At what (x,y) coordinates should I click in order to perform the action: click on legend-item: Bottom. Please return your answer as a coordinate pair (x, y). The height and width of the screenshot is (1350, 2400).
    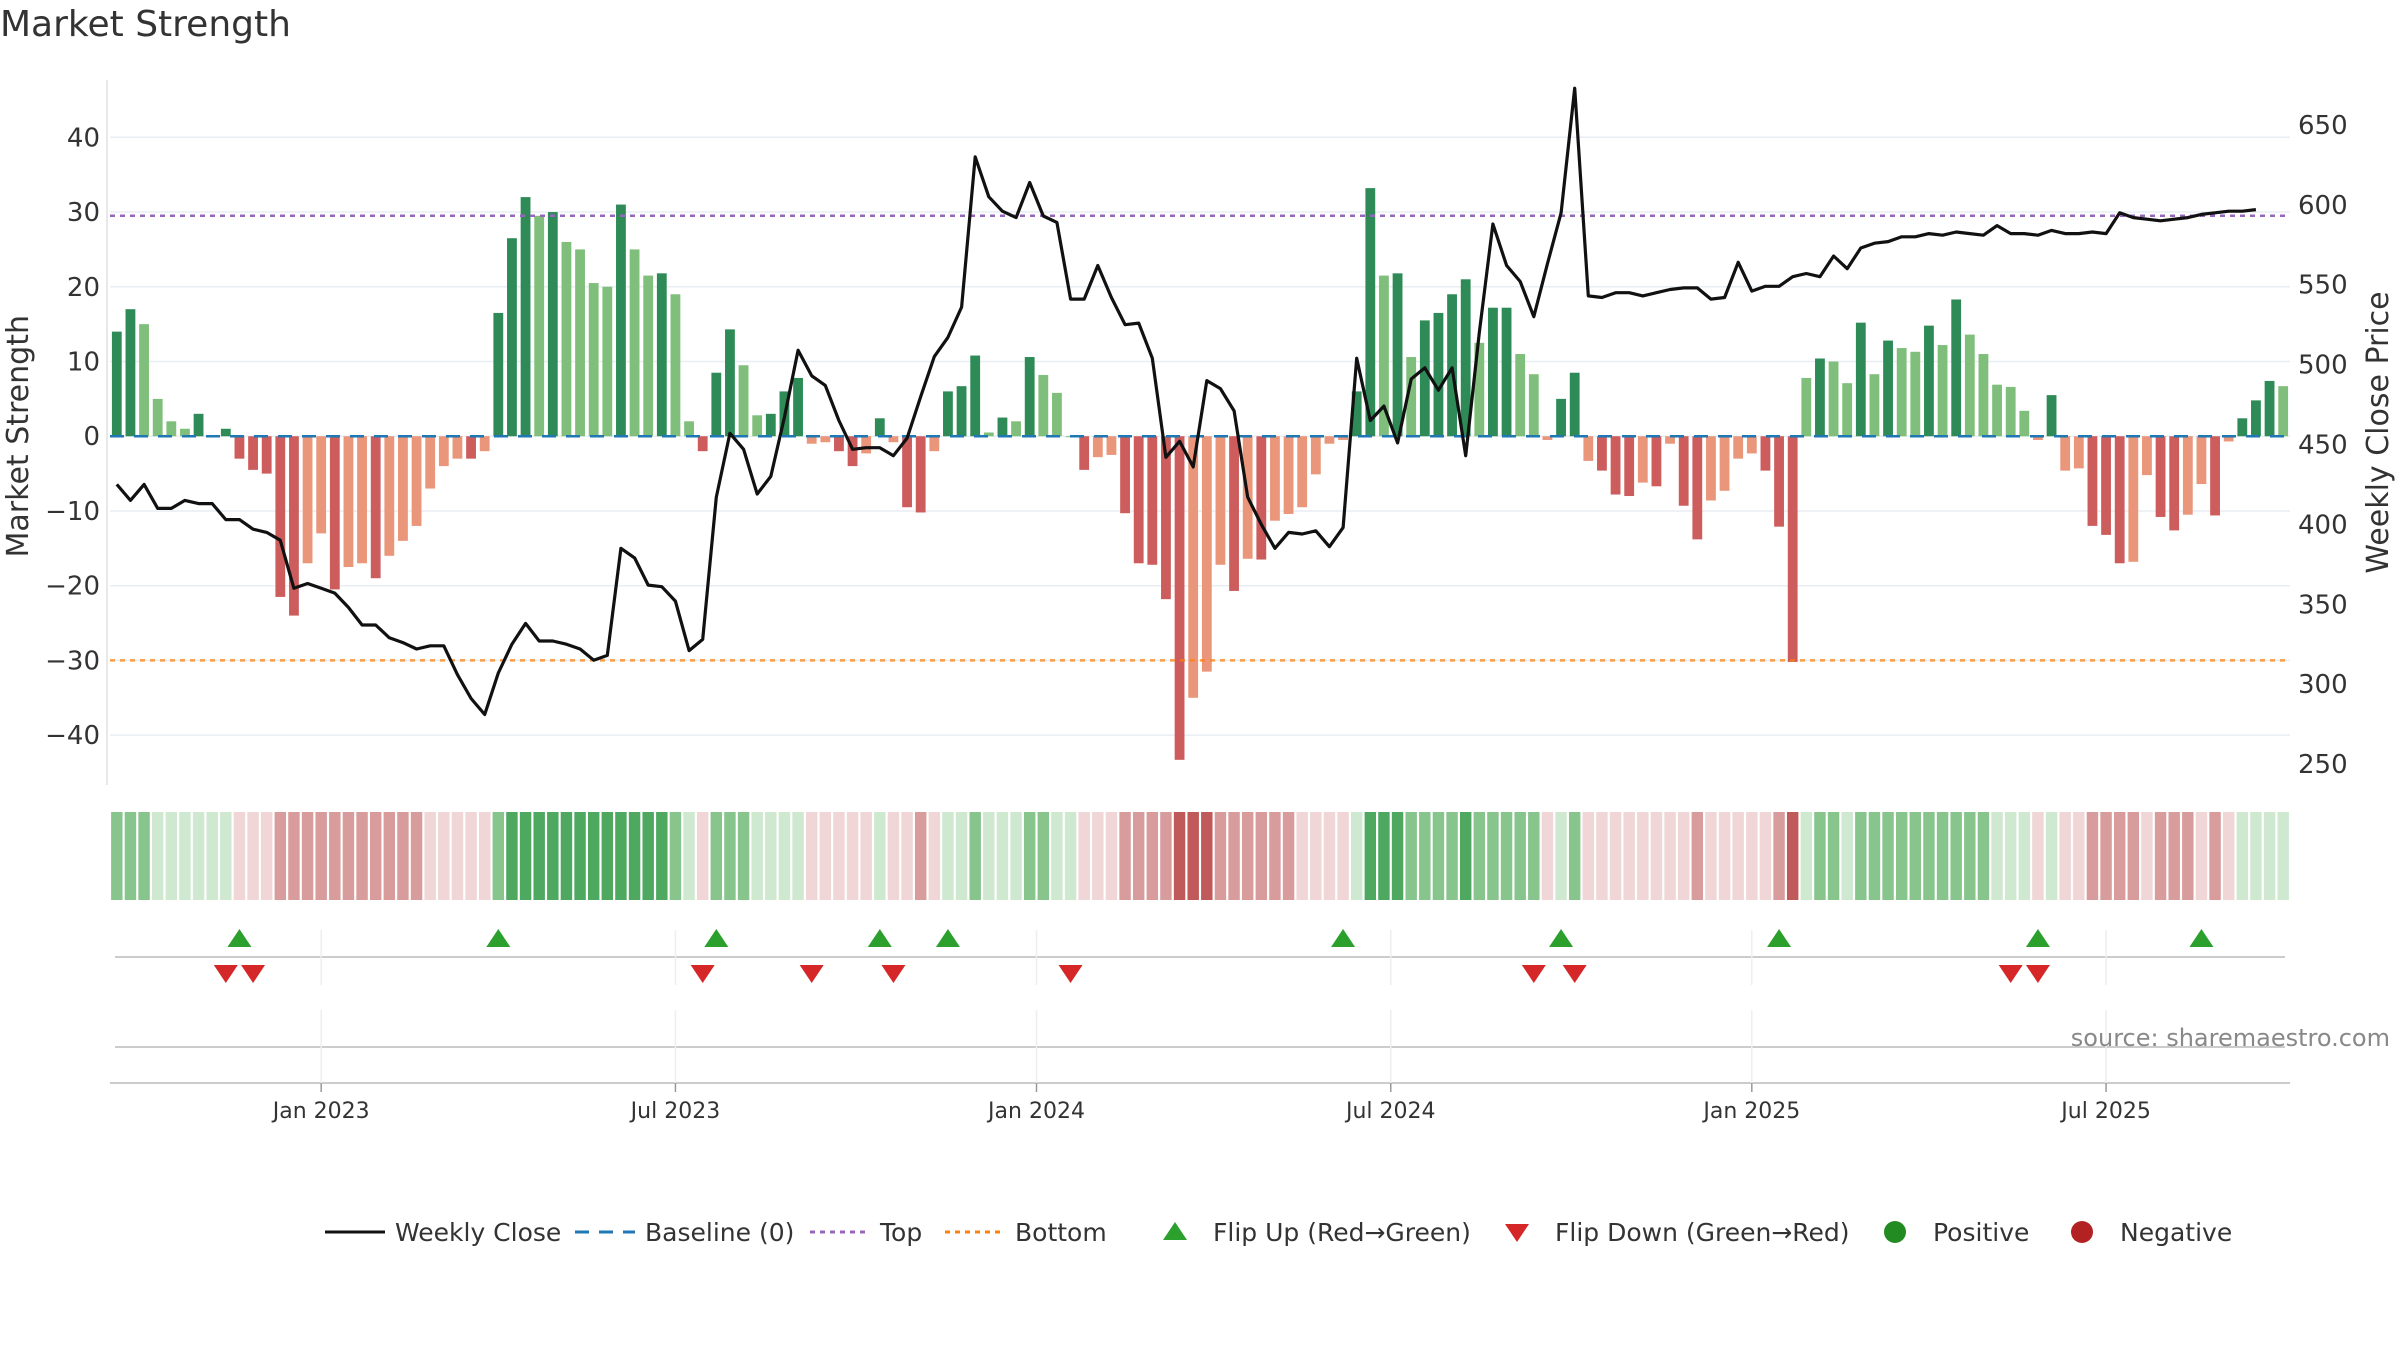
    Looking at the image, I should click on (1026, 1232).